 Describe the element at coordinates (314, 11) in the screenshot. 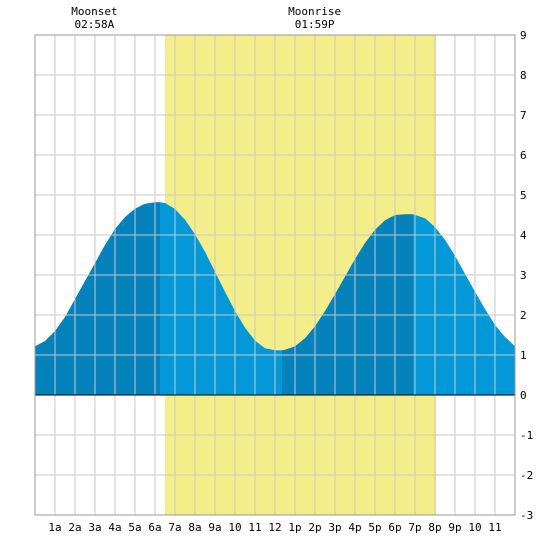

I see `moon-event-label: Moonrise` at that location.